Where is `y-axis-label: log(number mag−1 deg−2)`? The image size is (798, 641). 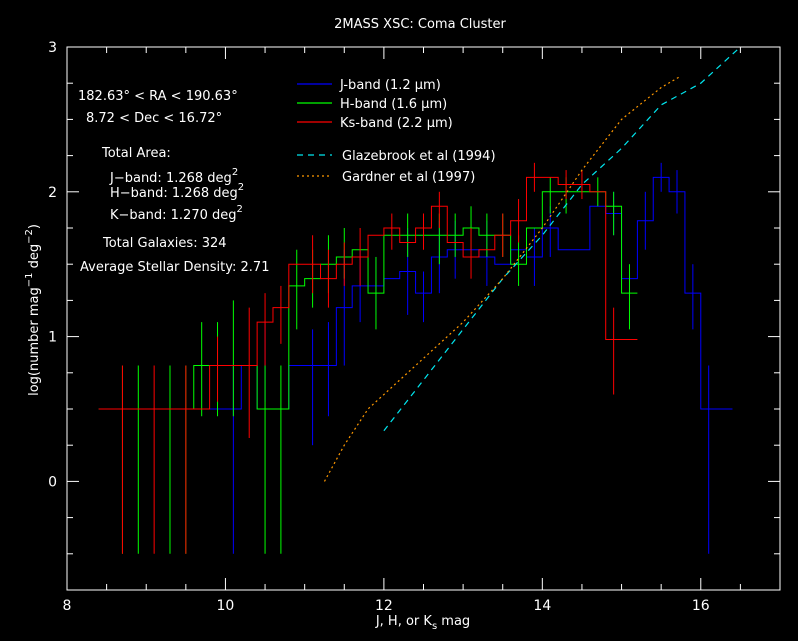
y-axis-label: log(number mag−1 deg−2) is located at coordinates (33, 310).